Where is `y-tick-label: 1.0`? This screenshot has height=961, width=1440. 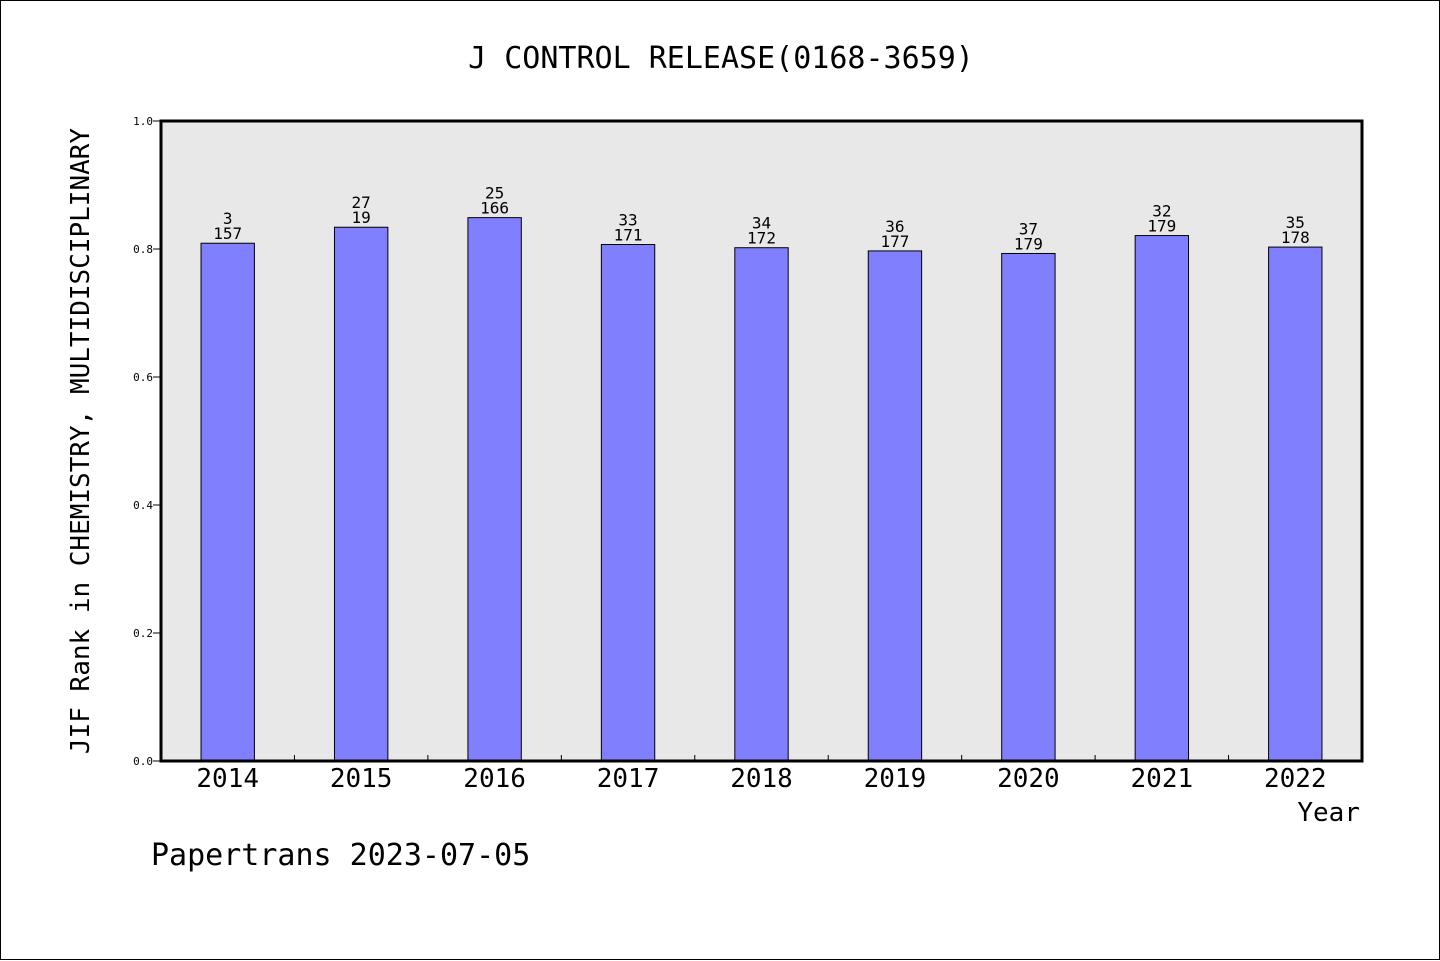 y-tick-label: 1.0 is located at coordinates (143, 121).